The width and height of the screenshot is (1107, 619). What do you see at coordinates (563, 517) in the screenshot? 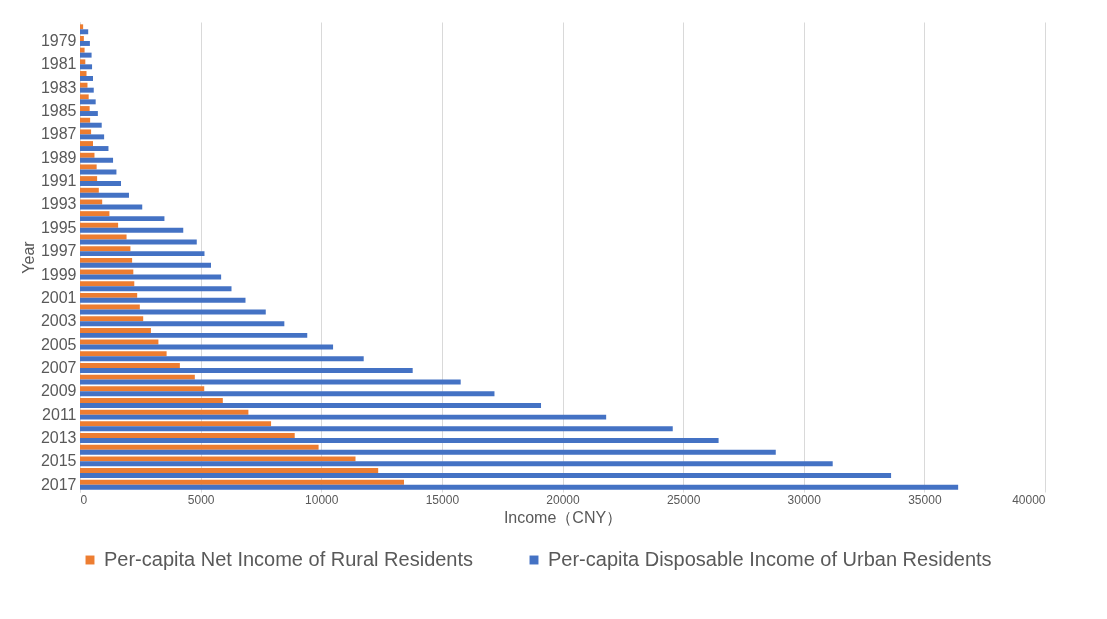
I see `x-axis-title: Income（CNY）` at bounding box center [563, 517].